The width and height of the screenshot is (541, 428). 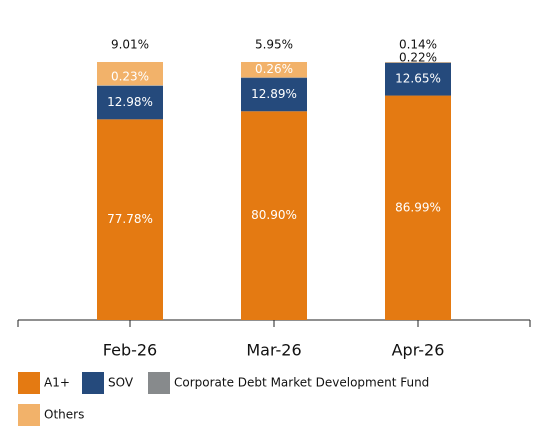 I want to click on data-label: 0.26%, so click(x=274, y=69).